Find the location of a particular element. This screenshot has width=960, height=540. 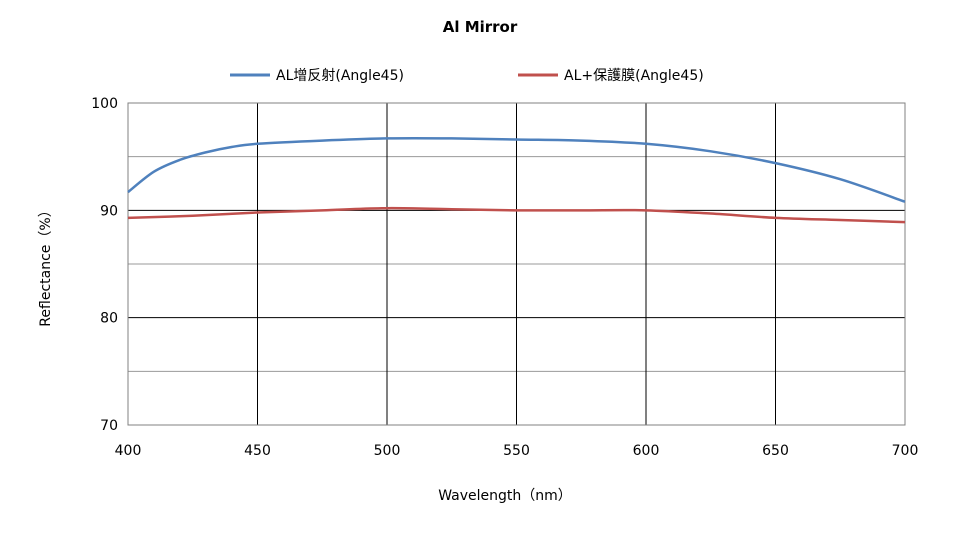

x-tick-label: 550 is located at coordinates (516, 451).